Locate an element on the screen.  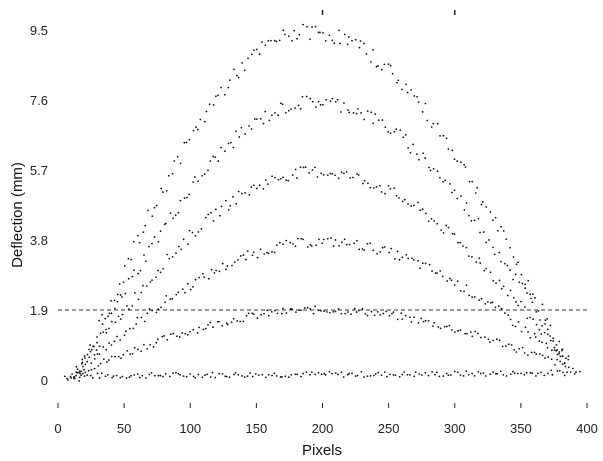
x-tick-label: 200 is located at coordinates (323, 428).